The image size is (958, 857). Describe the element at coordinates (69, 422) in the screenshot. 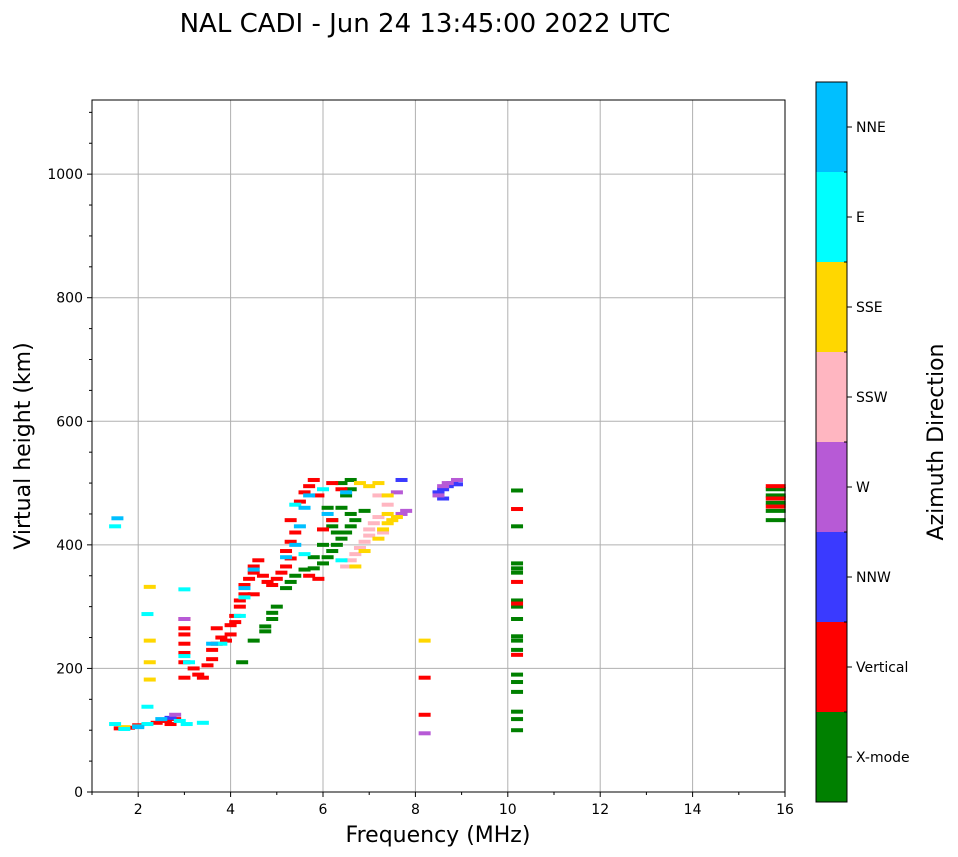

I see `y-tick-label: 600` at that location.